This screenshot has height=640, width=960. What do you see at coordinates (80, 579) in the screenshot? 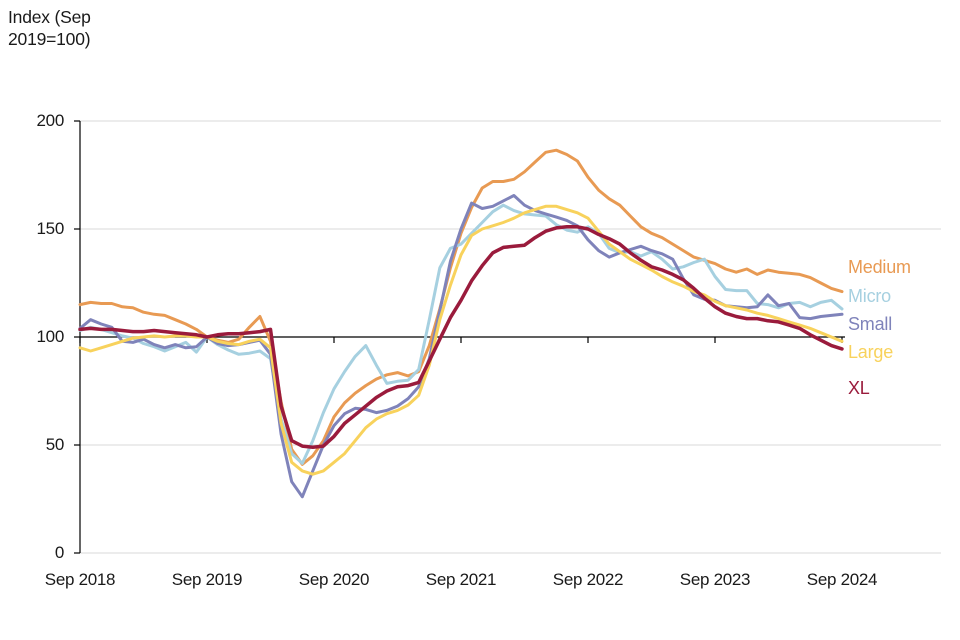
I see `x-axis-label: Sep 2018` at bounding box center [80, 579].